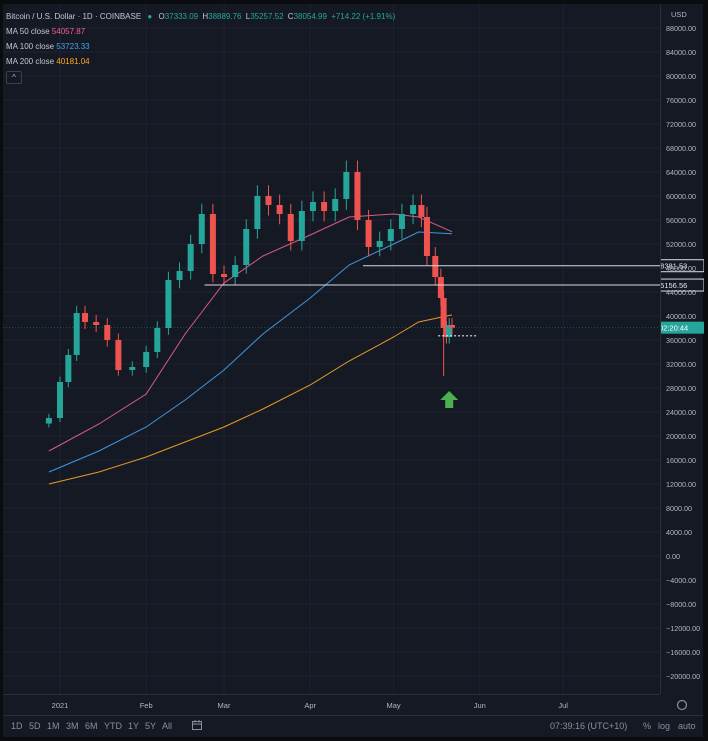  Describe the element at coordinates (151, 726) in the screenshot. I see `timeframe-5y: 5Y` at that location.